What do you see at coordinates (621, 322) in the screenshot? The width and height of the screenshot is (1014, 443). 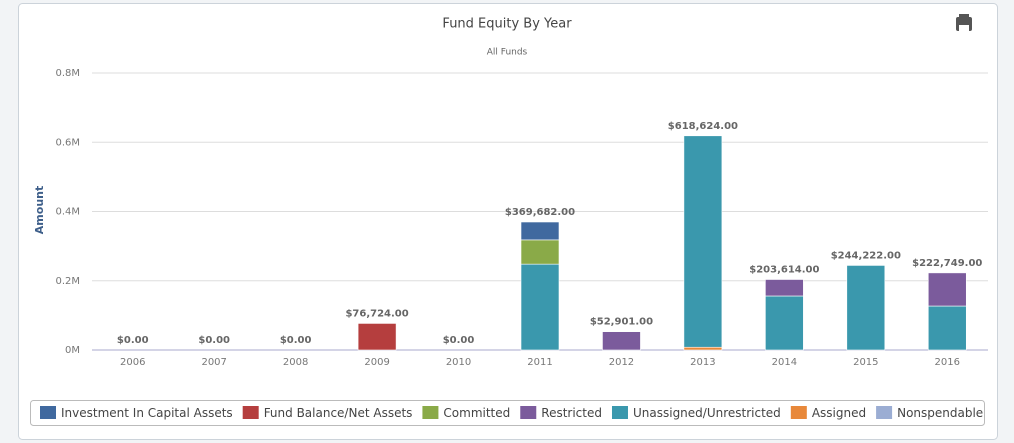 I see `total-label: $52,901.00` at bounding box center [621, 322].